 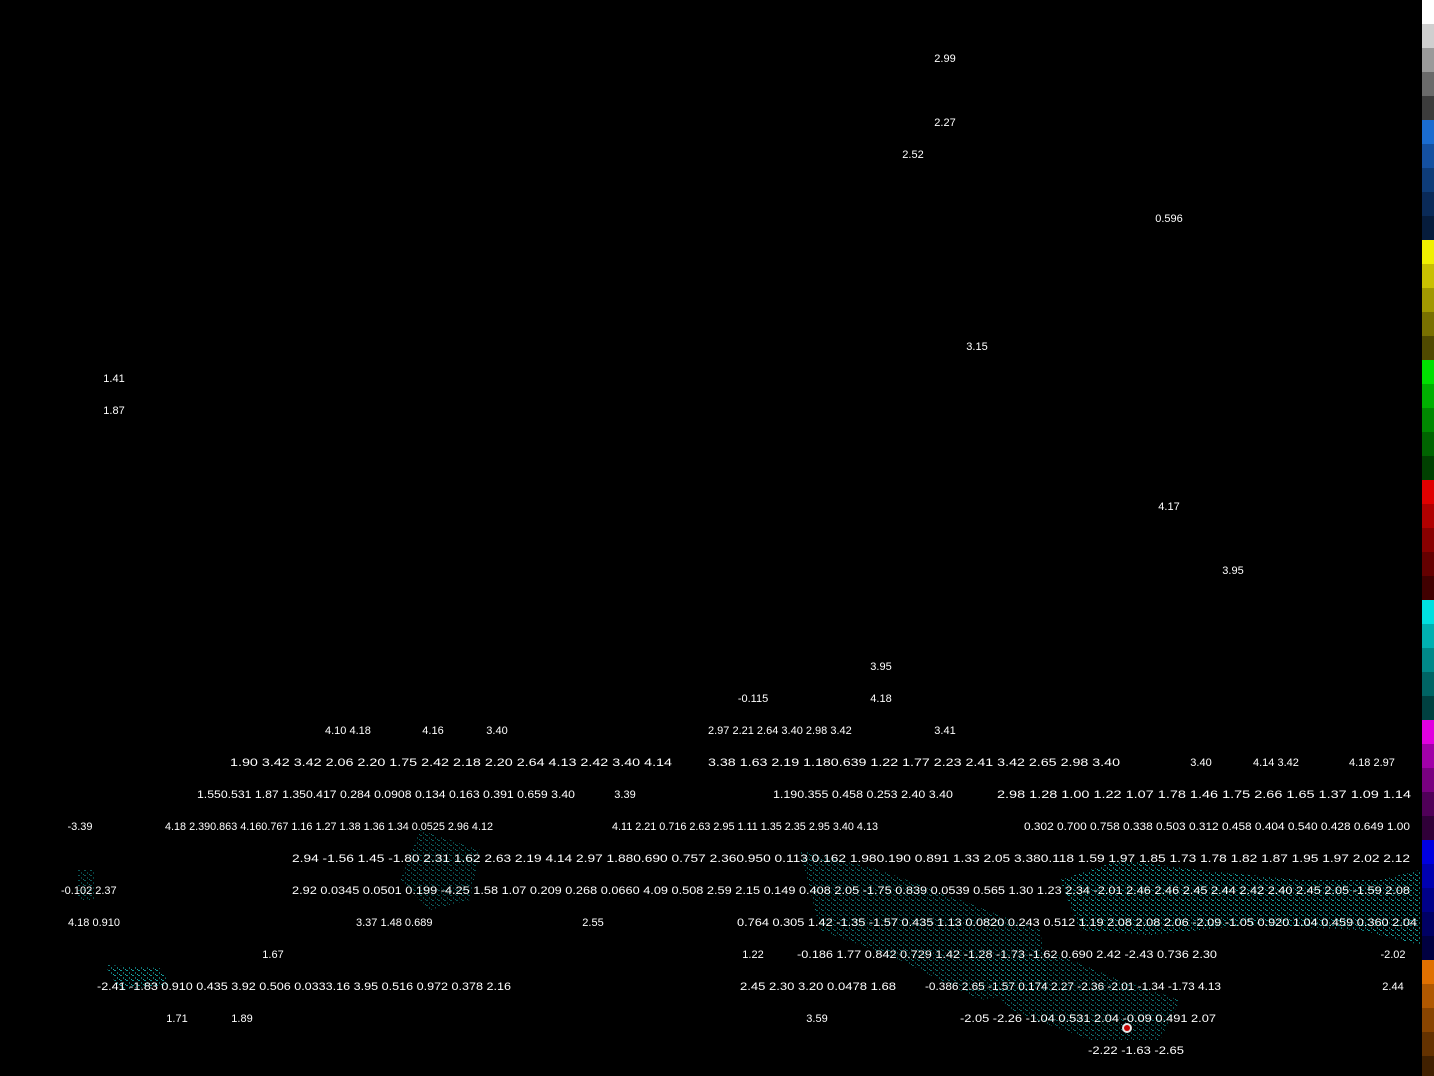 What do you see at coordinates (944, 731) in the screenshot?
I see `value-label: 3.41` at bounding box center [944, 731].